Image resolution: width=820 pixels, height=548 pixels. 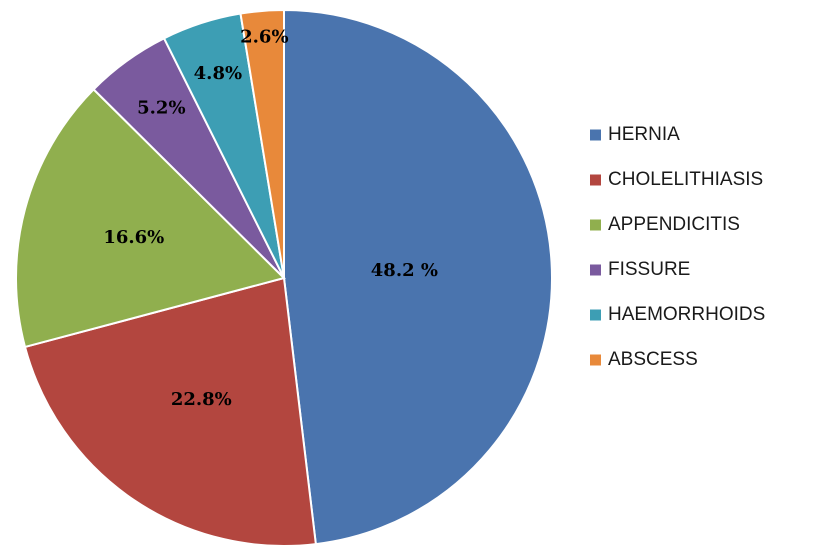 I want to click on data-label-haemorrhoids: 4.8%, so click(x=218, y=73).